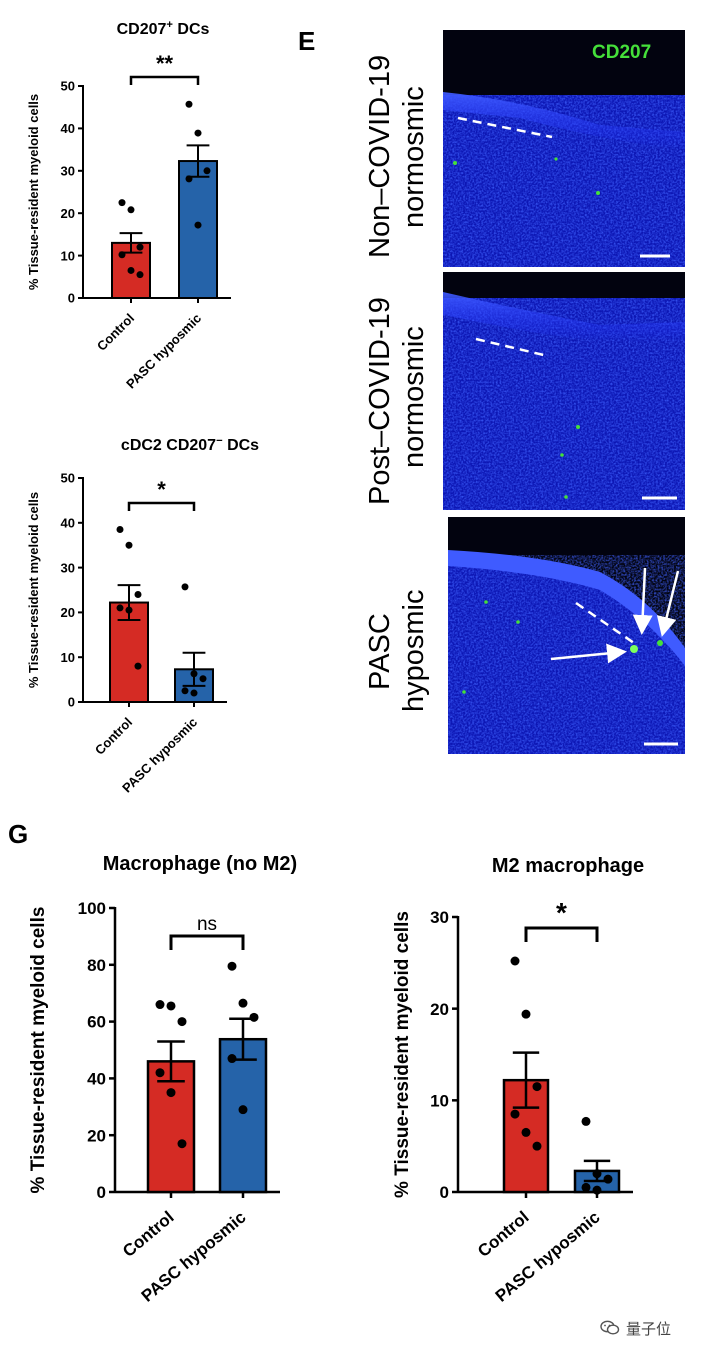 The image size is (708, 1350). Describe the element at coordinates (564, 391) in the screenshot. I see `micrograph-post-covid` at that location.